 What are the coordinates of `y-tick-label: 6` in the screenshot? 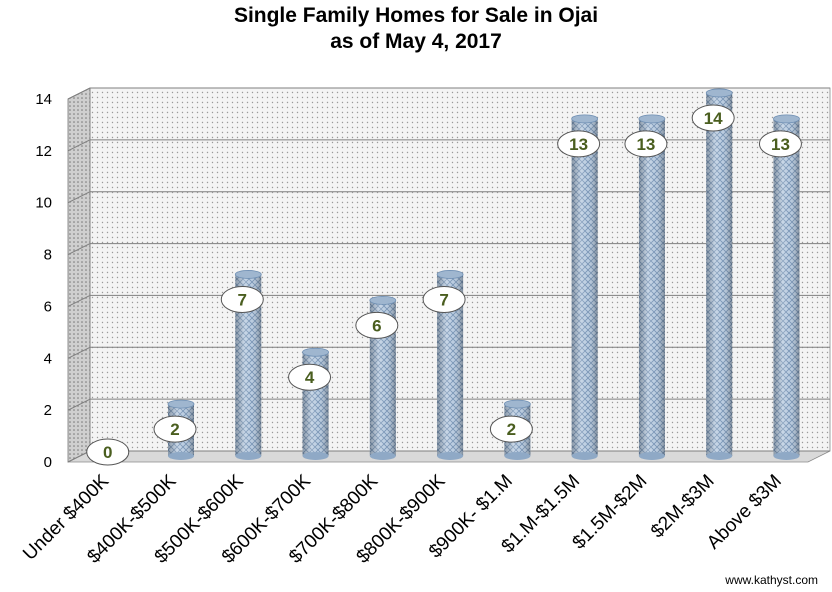 It's located at (48, 306).